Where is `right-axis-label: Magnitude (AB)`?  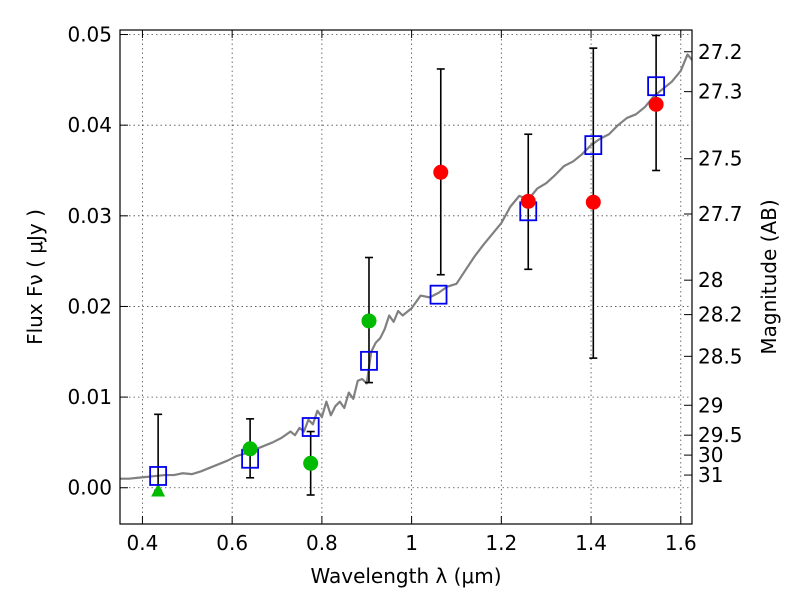
right-axis-label: Magnitude (AB) is located at coordinates (769, 276).